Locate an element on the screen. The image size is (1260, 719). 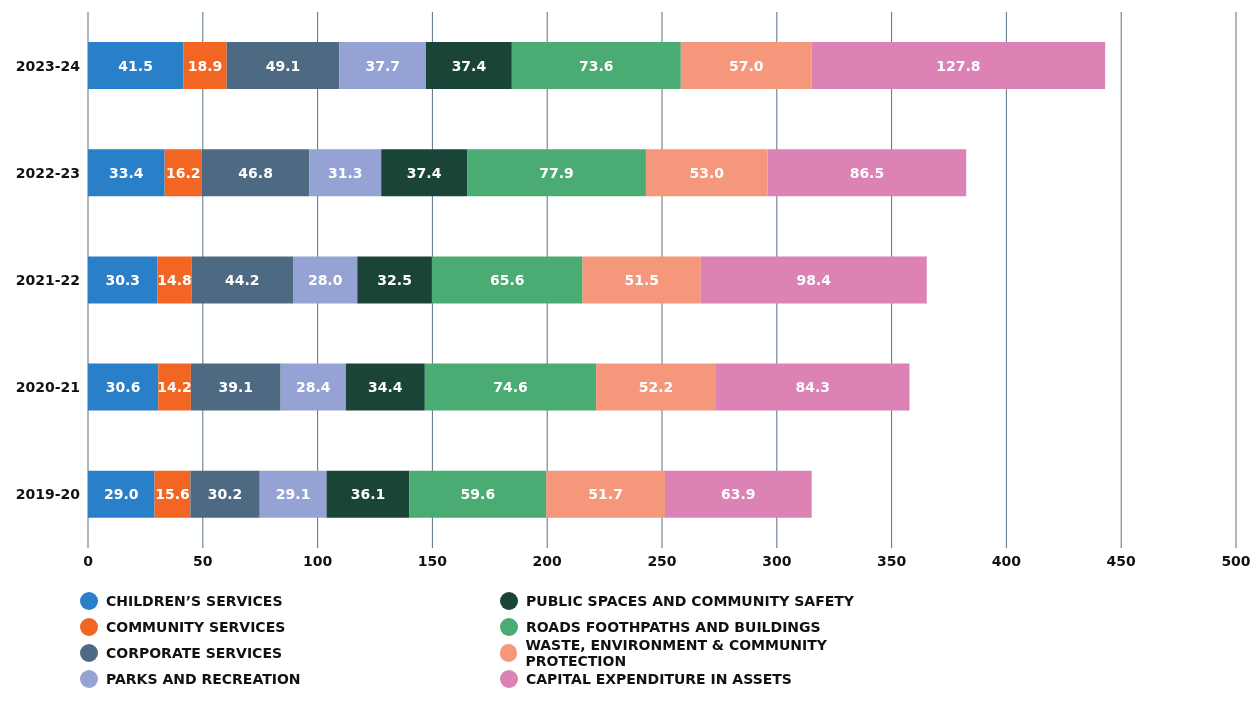
legend-label: ROADS FOOTHPATHS AND BUILDINGS is located at coordinates (673, 627).